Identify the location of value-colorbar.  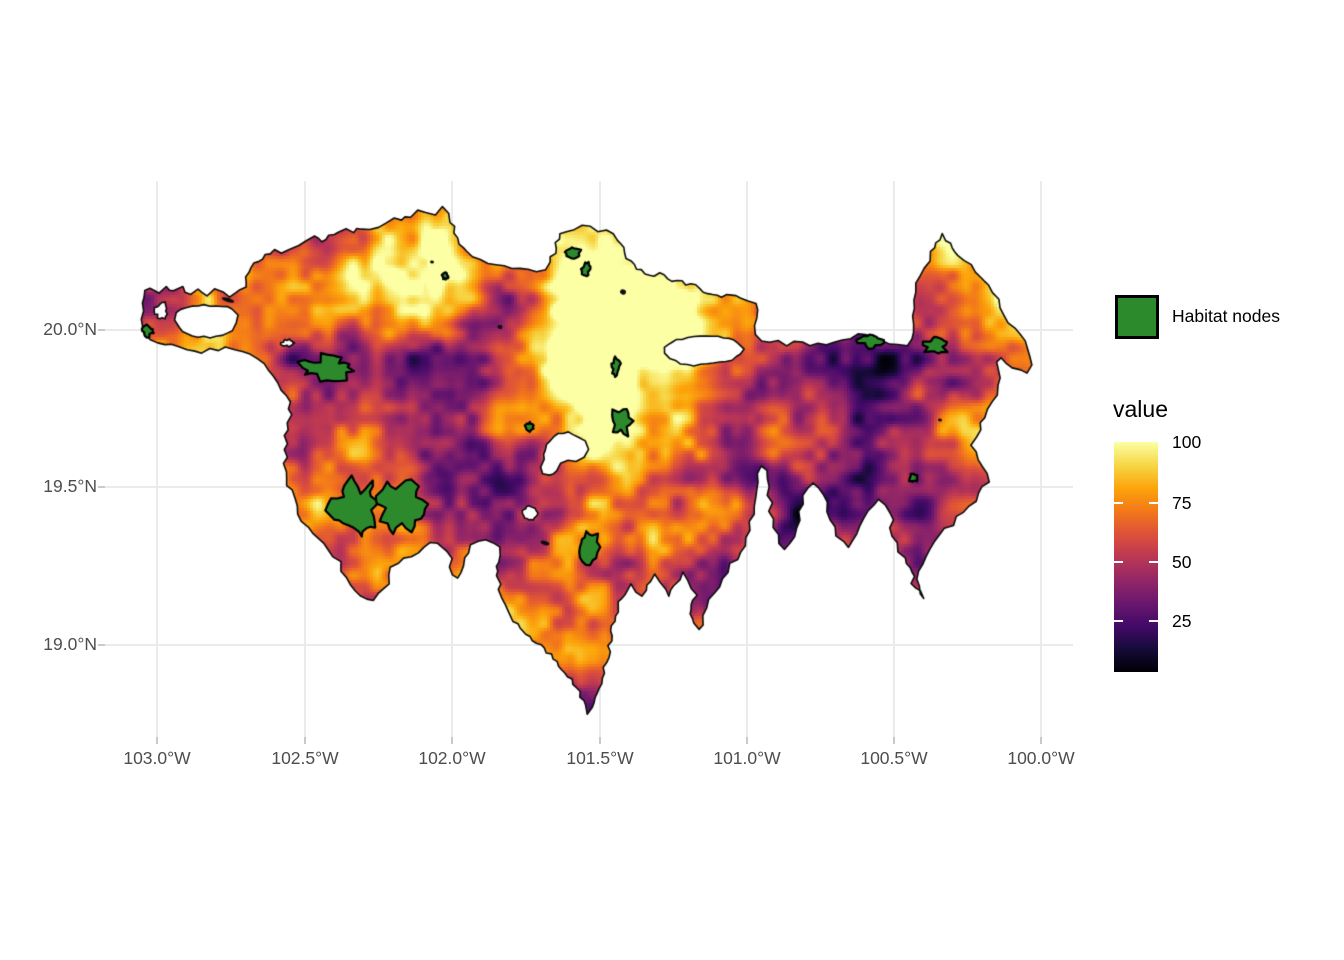
(1136, 557).